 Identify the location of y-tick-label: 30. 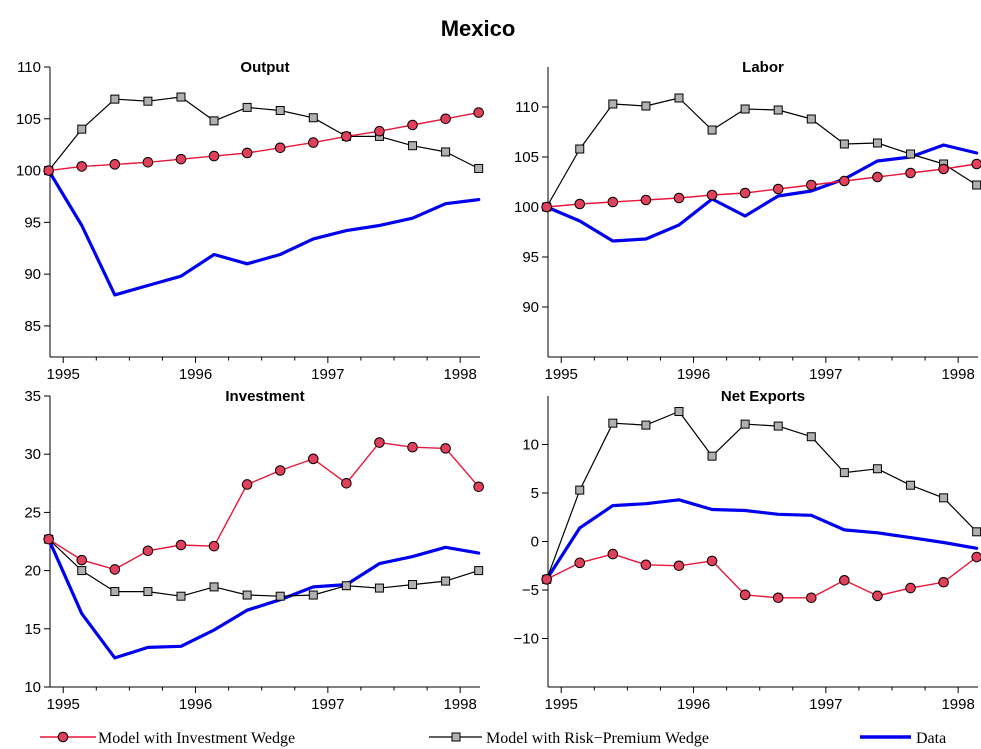
(32, 454).